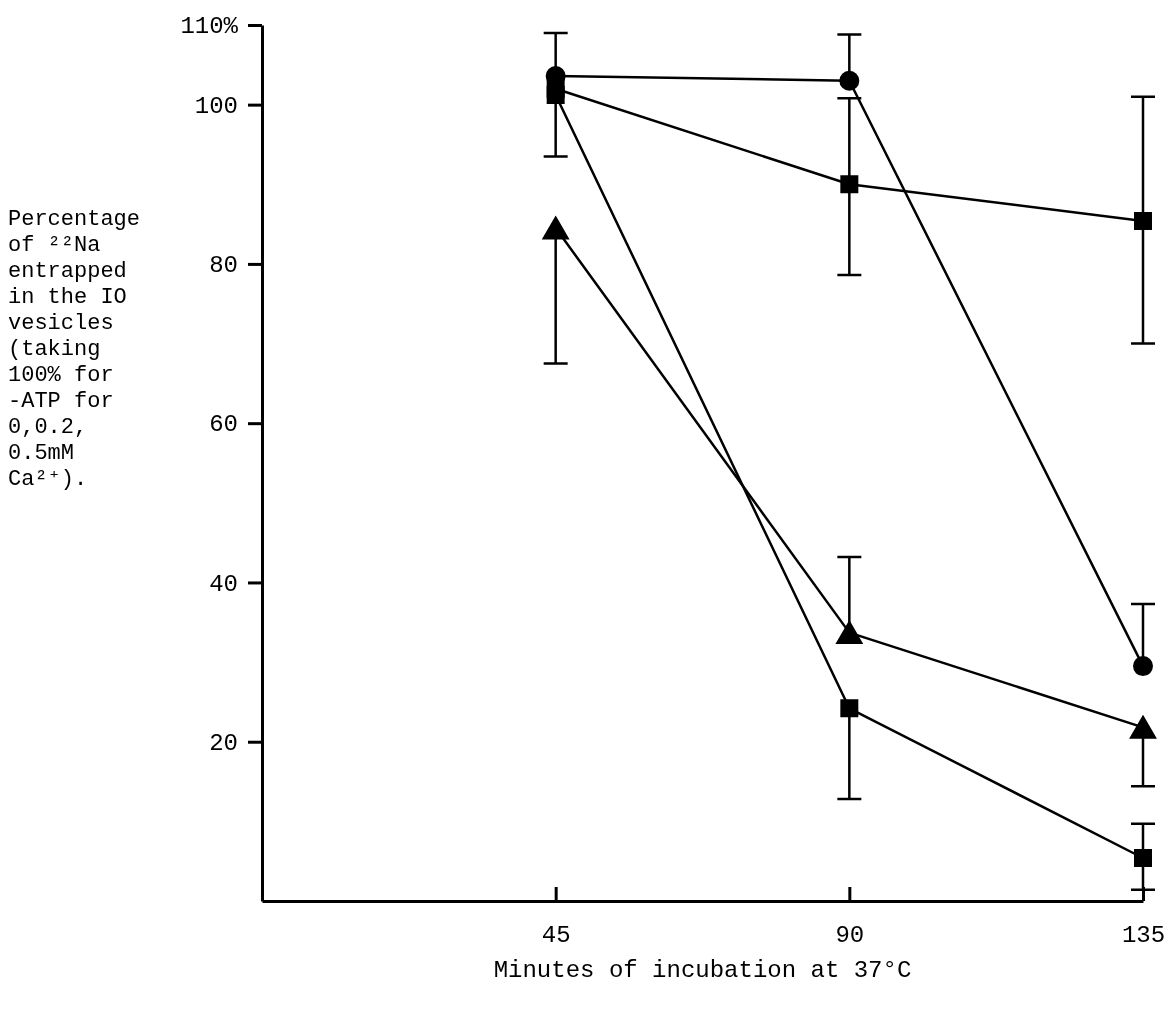  What do you see at coordinates (1143, 936) in the screenshot?
I see `x-tick-label: 135` at bounding box center [1143, 936].